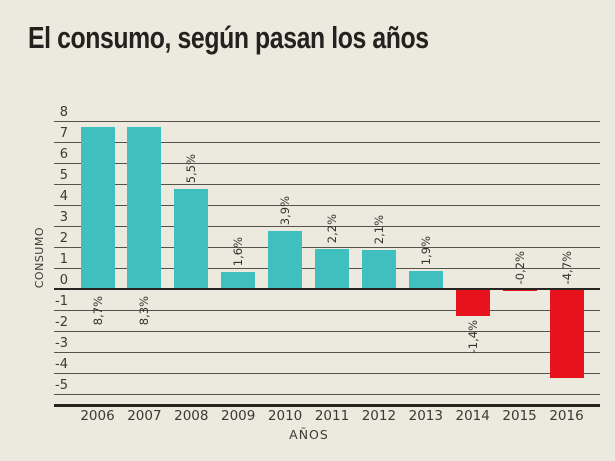 The width and height of the screenshot is (615, 461). Describe the element at coordinates (191, 168) in the screenshot. I see `bar-value-label: 5,5%` at that location.